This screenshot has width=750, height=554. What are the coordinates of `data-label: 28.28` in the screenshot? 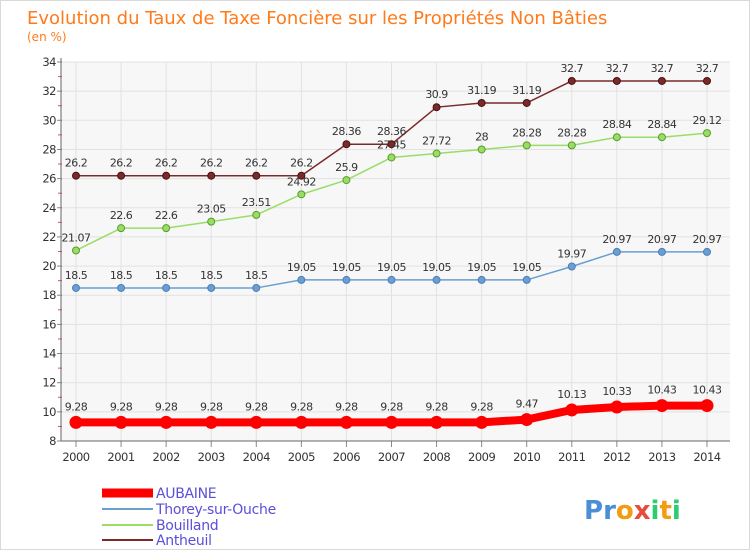 It's located at (571, 132).